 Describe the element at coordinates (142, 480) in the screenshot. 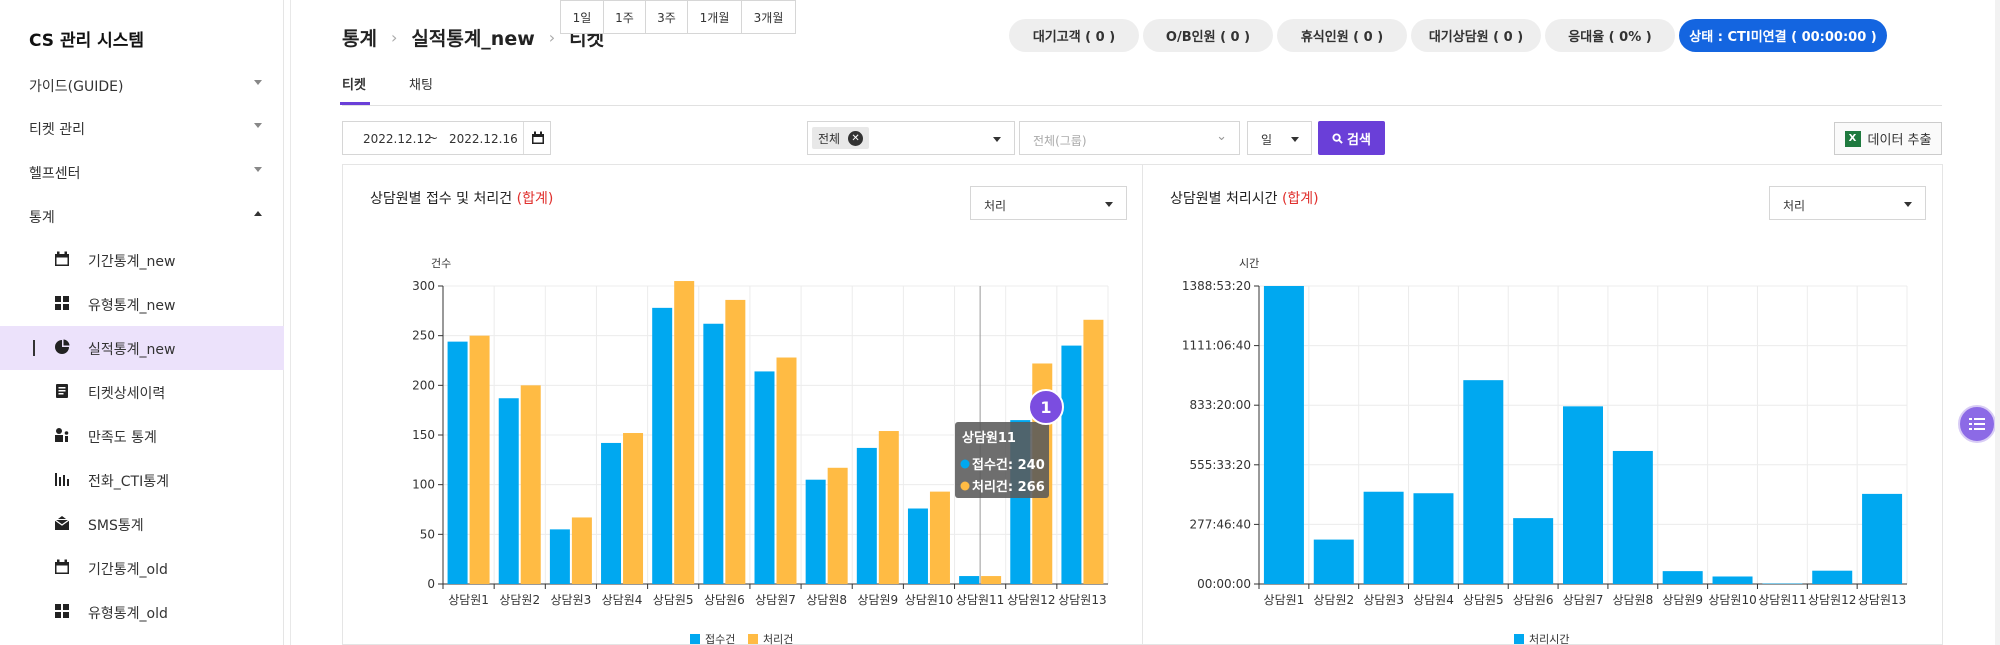

I see `sidebar-subitem-5: 전화_CTI통계` at that location.